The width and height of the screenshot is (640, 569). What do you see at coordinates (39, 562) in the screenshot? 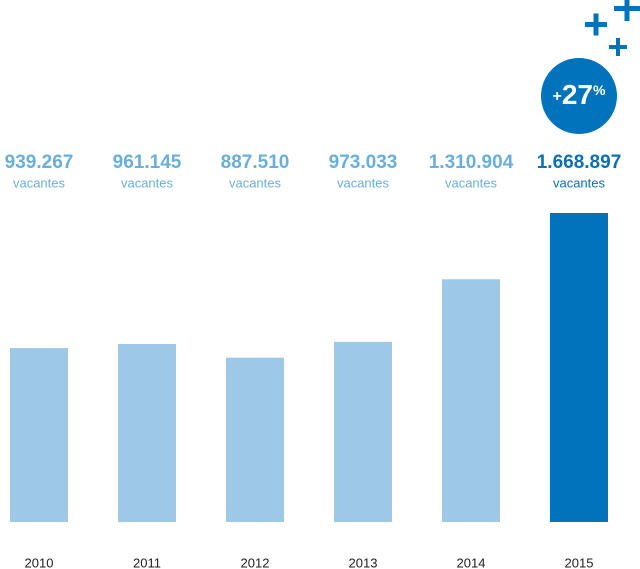
I see `x-tick-label: 2010` at bounding box center [39, 562].